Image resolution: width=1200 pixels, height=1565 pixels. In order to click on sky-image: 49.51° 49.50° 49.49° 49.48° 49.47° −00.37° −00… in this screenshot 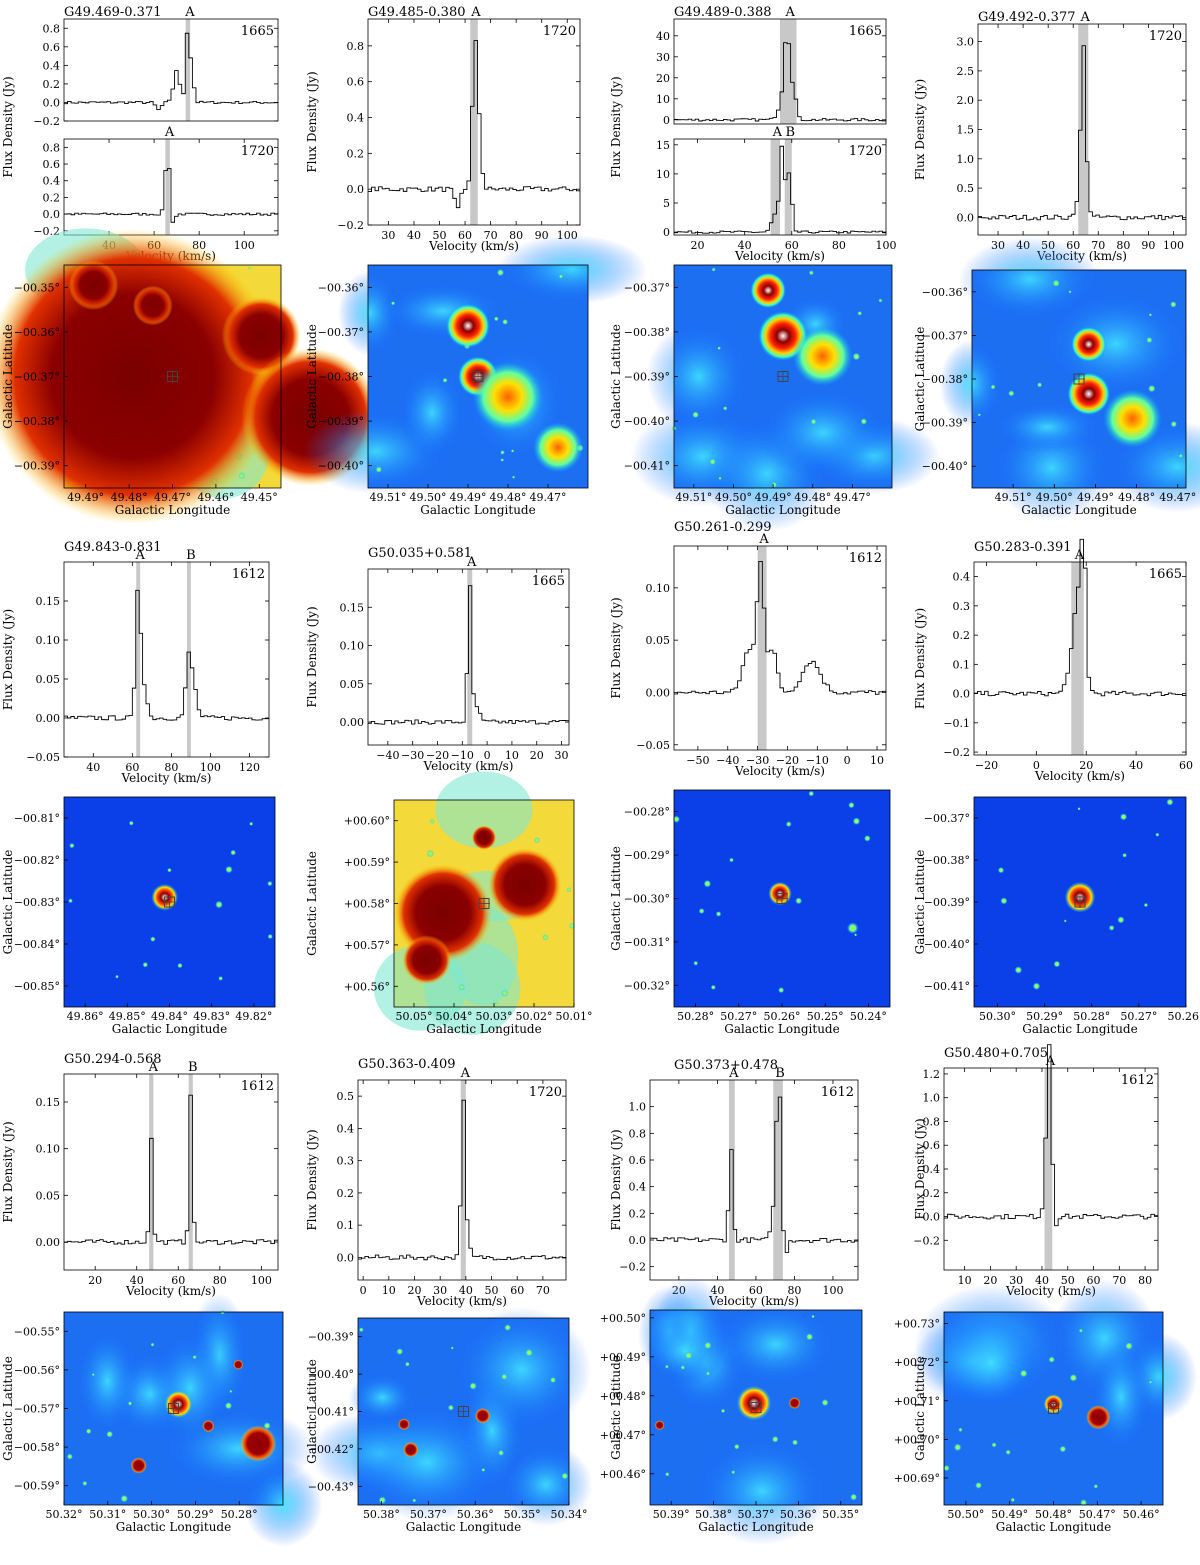, I will do `click(774, 398)`.